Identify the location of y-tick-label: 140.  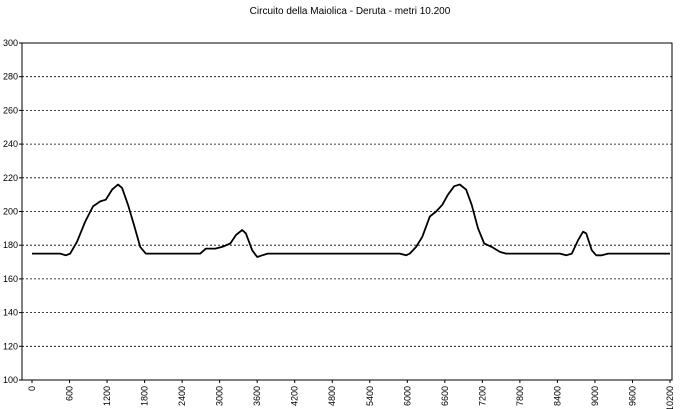
(10, 313).